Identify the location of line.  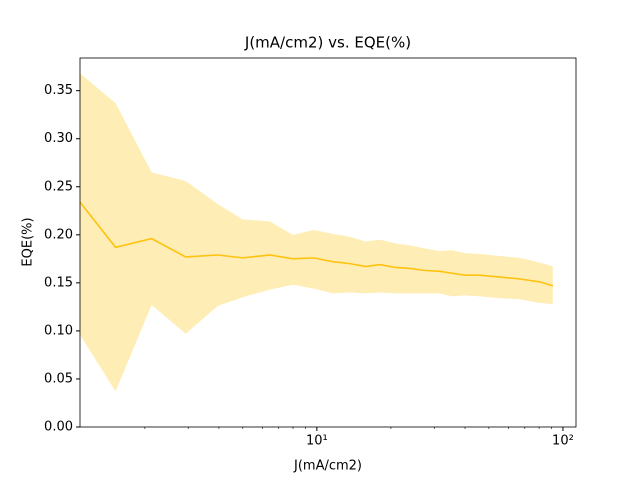
(316, 244).